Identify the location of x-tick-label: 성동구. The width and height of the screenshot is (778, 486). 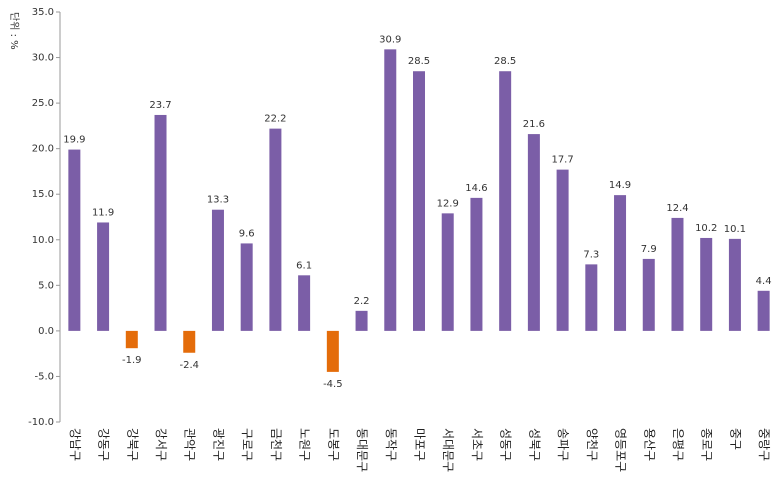
(506, 444).